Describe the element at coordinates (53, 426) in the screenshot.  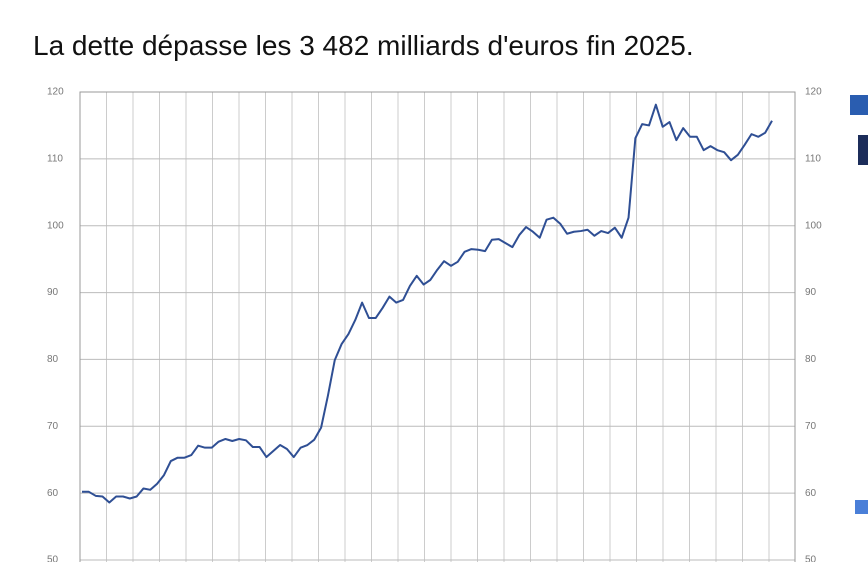
I see `y-tick-label: 70` at that location.